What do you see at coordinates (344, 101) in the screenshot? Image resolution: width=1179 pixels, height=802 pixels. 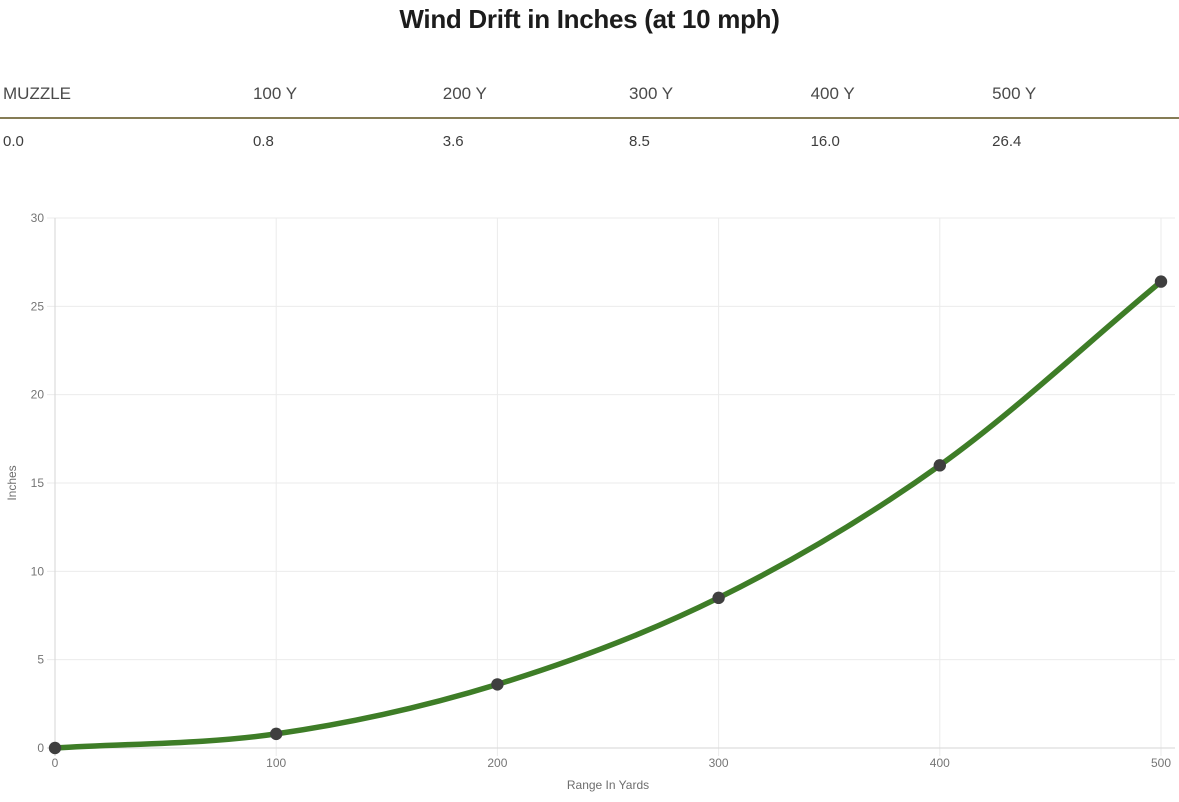 I see `header-cell-100y: 100 Y` at bounding box center [344, 101].